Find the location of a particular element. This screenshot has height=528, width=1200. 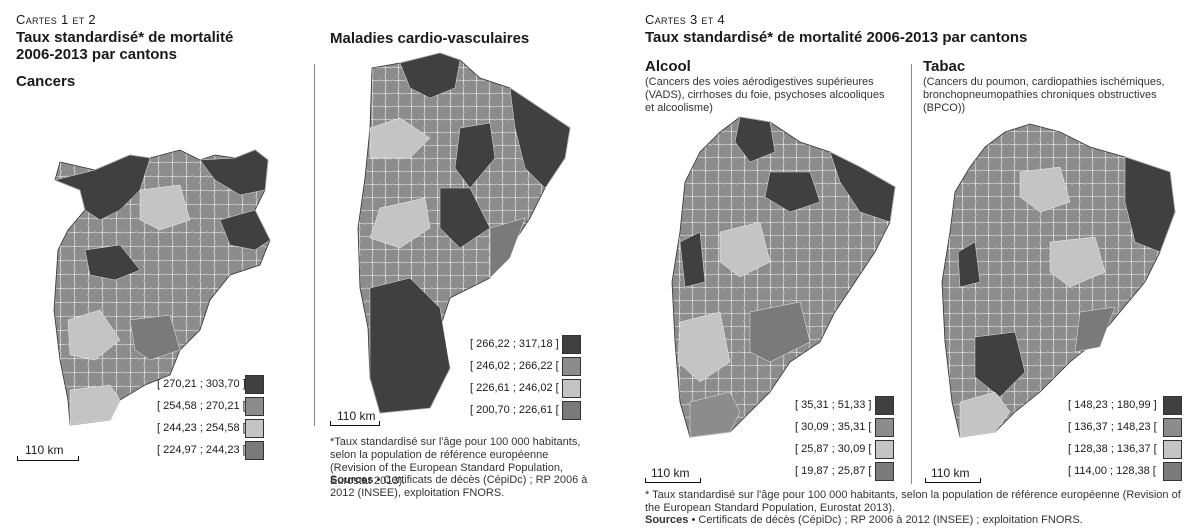

legend-tabac-1: [ 148,23 ; 180,99 ] is located at coordinates (1127, 406).